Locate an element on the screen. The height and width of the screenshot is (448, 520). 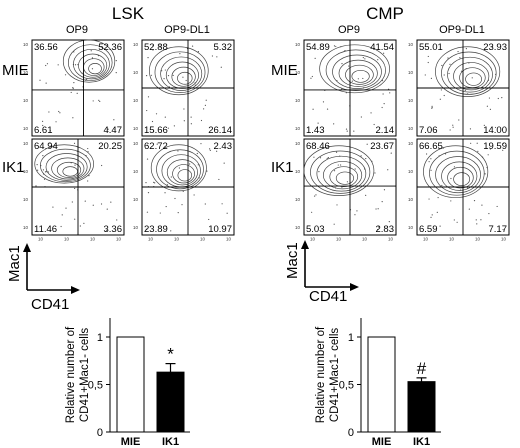
y-tick-label: 0 is located at coordinates (351, 433).